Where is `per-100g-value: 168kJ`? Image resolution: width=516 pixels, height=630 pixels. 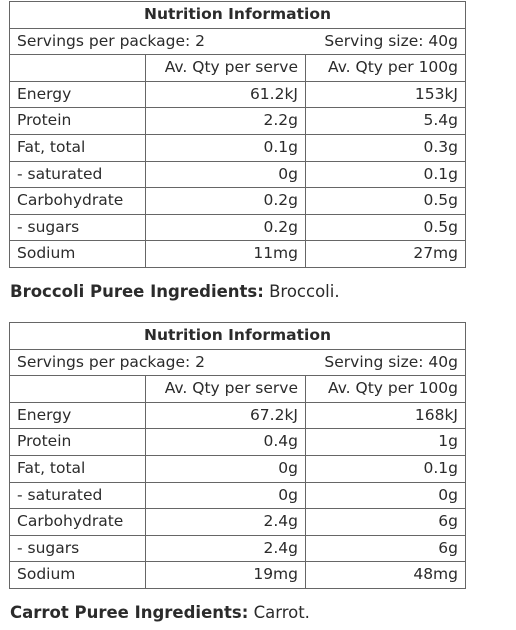
per-100g-value: 168kJ is located at coordinates (385, 415).